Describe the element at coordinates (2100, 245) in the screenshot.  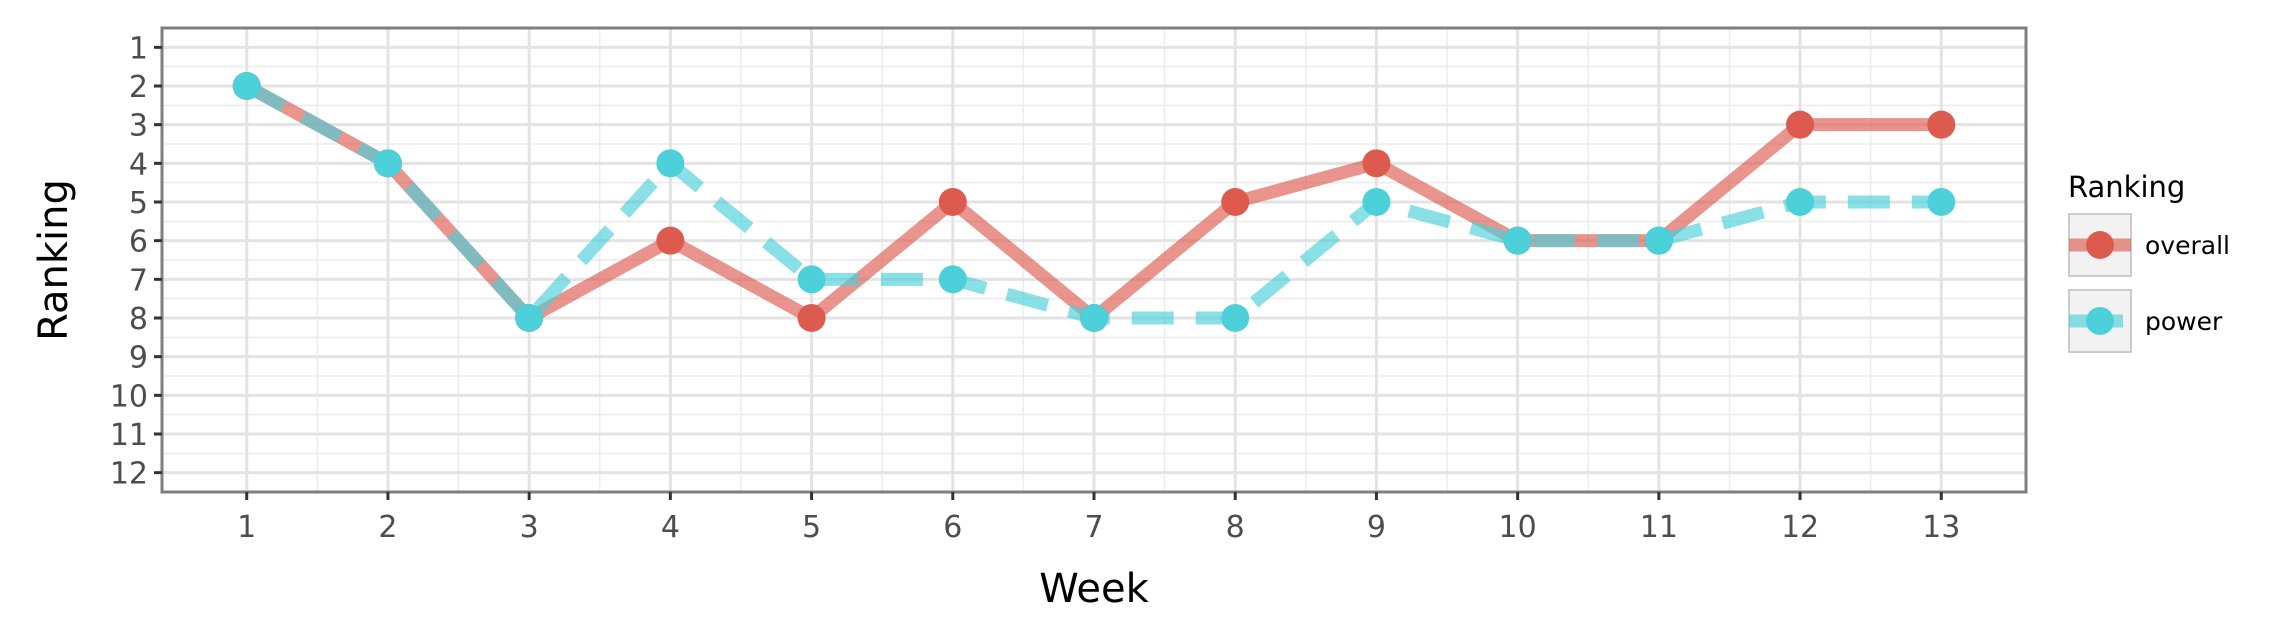
I see `legend-point-overall` at that location.